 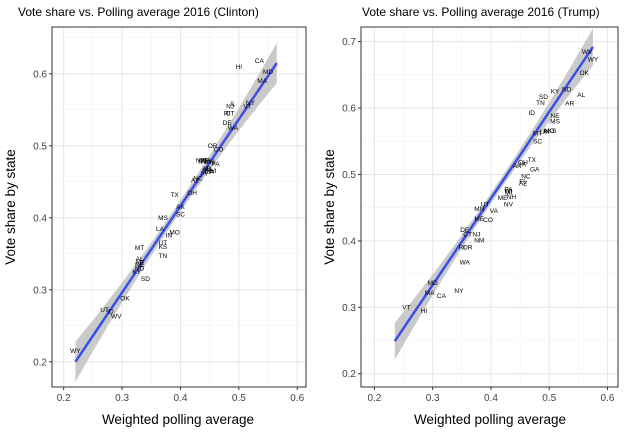 What do you see at coordinates (174, 232) in the screenshot?
I see `clinton-point-mo: MO` at bounding box center [174, 232].